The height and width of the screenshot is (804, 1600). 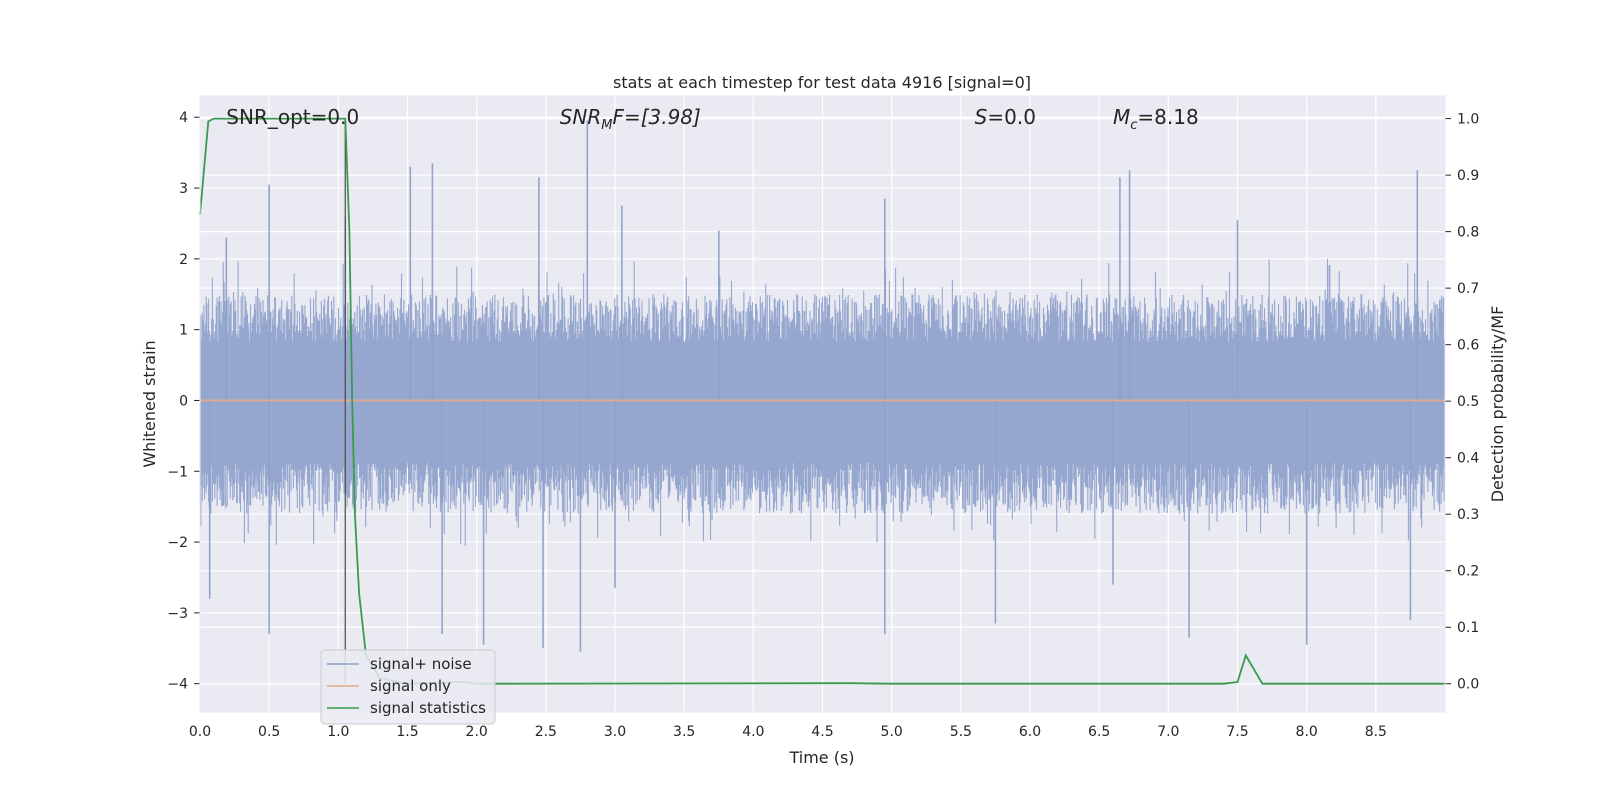 What do you see at coordinates (1468, 176) in the screenshot?
I see `y2-tick-label: 0.9` at bounding box center [1468, 176].